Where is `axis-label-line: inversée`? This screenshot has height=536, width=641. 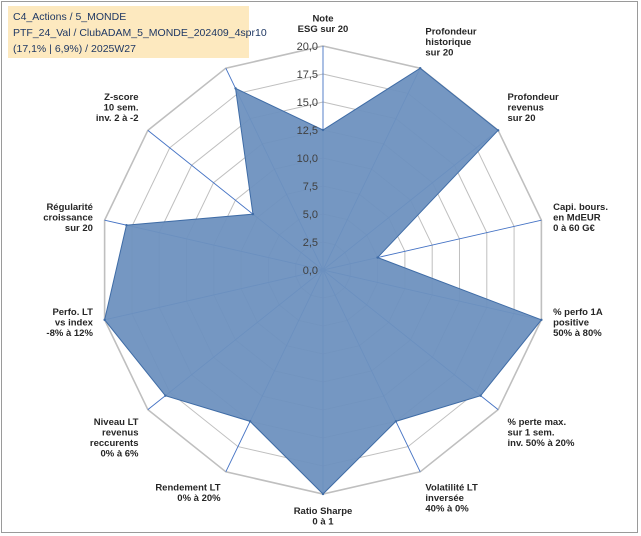 axis-label-line: inversée is located at coordinates (444, 498).